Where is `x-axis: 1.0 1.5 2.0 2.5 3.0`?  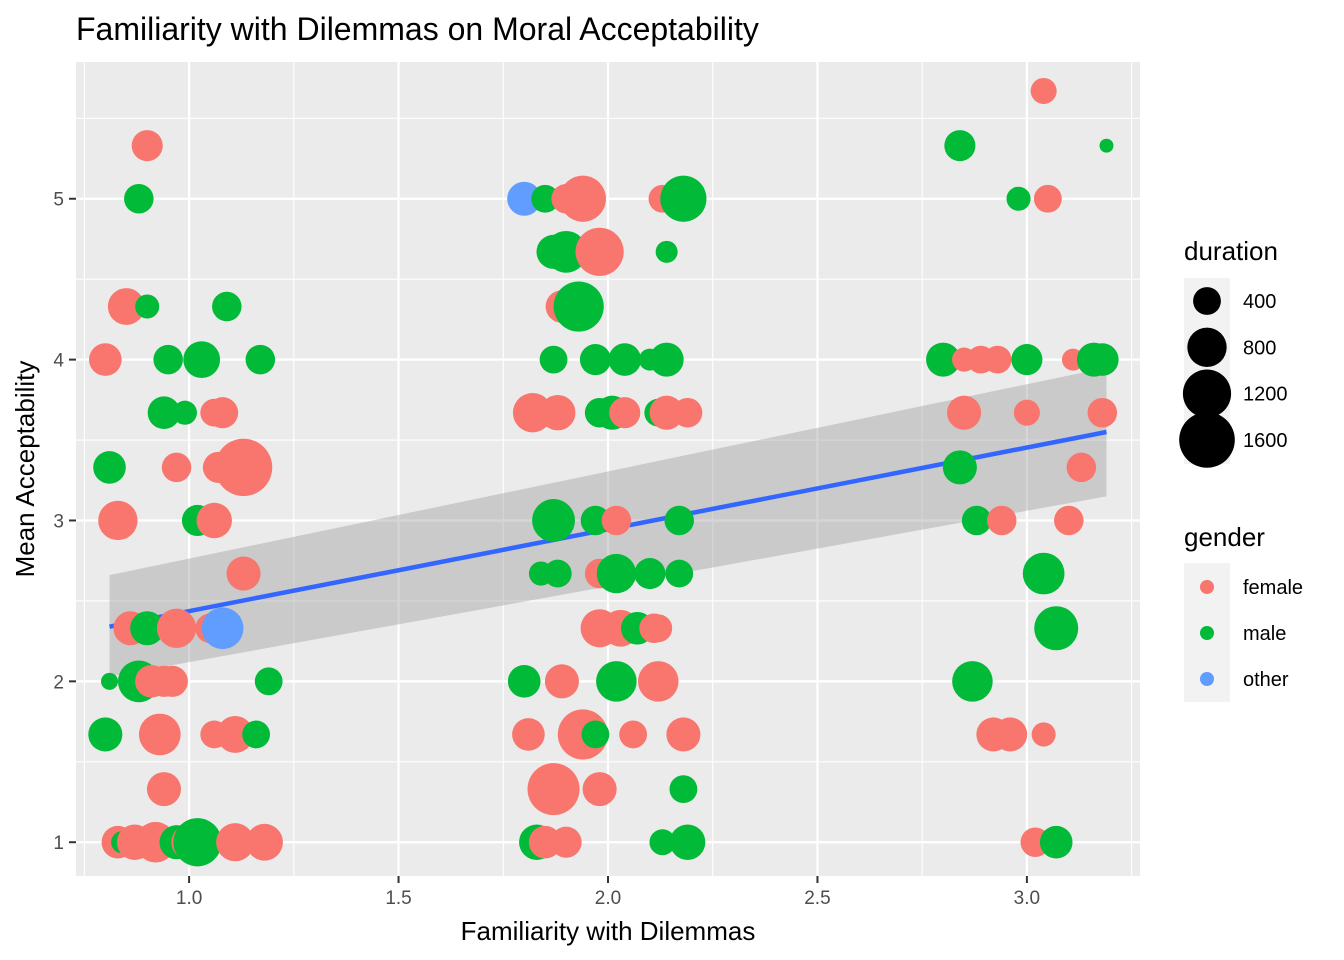 x-axis: 1.0 1.5 2.0 2.5 3.0 is located at coordinates (608, 892).